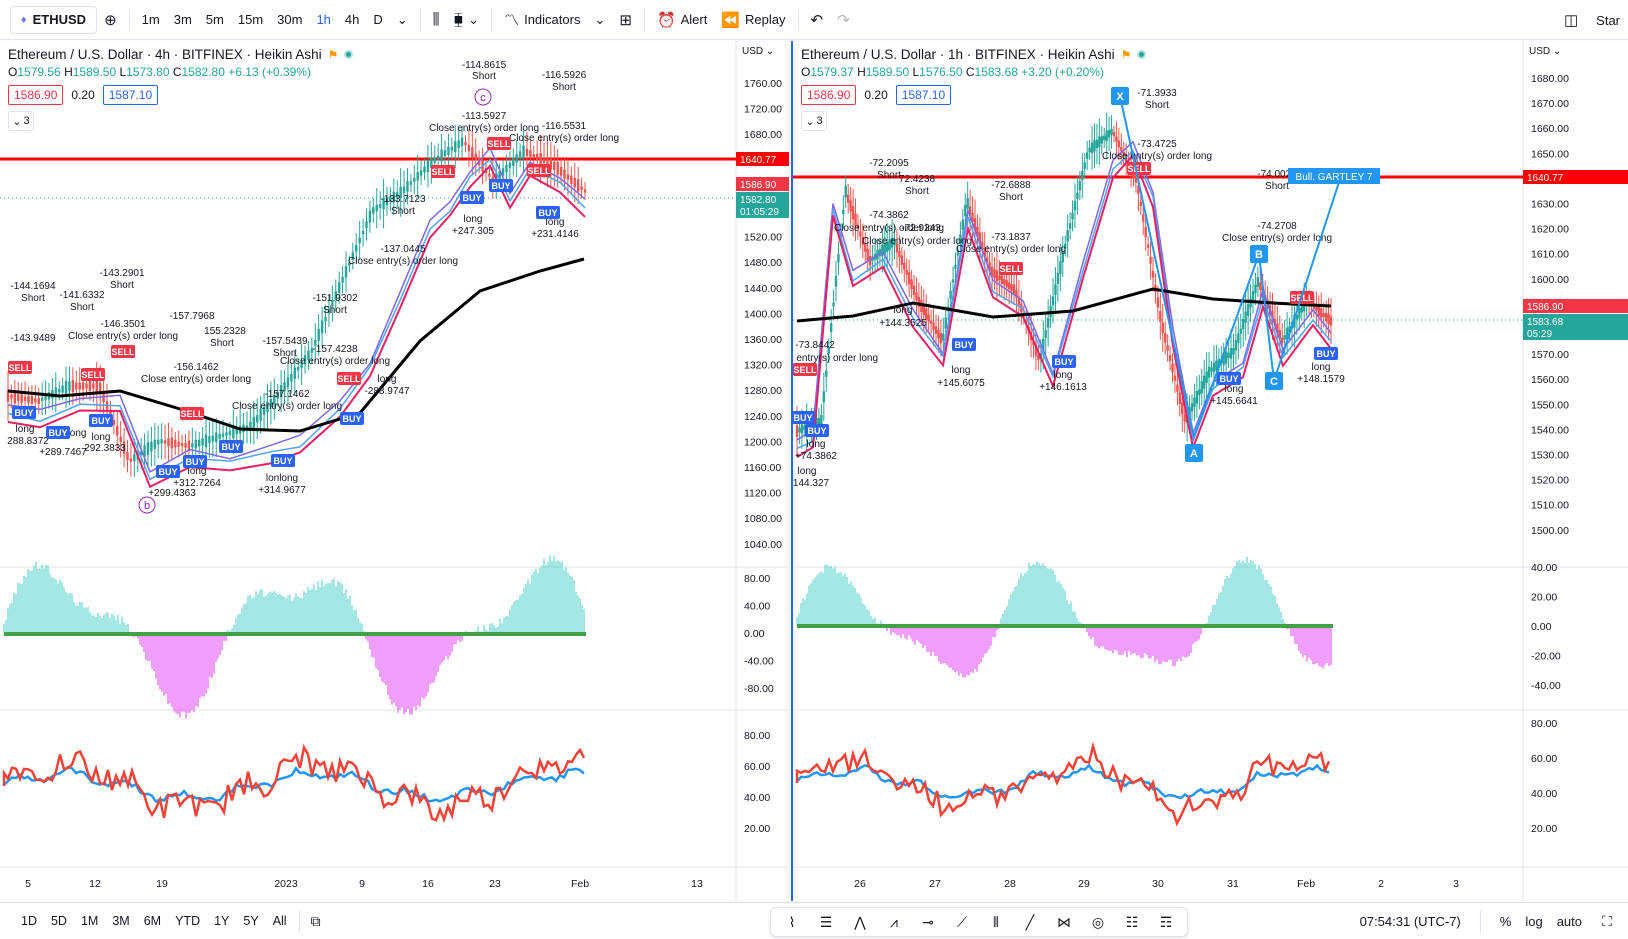 Image resolution: width=1628 pixels, height=939 pixels. I want to click on undo-button: ↶, so click(817, 20).